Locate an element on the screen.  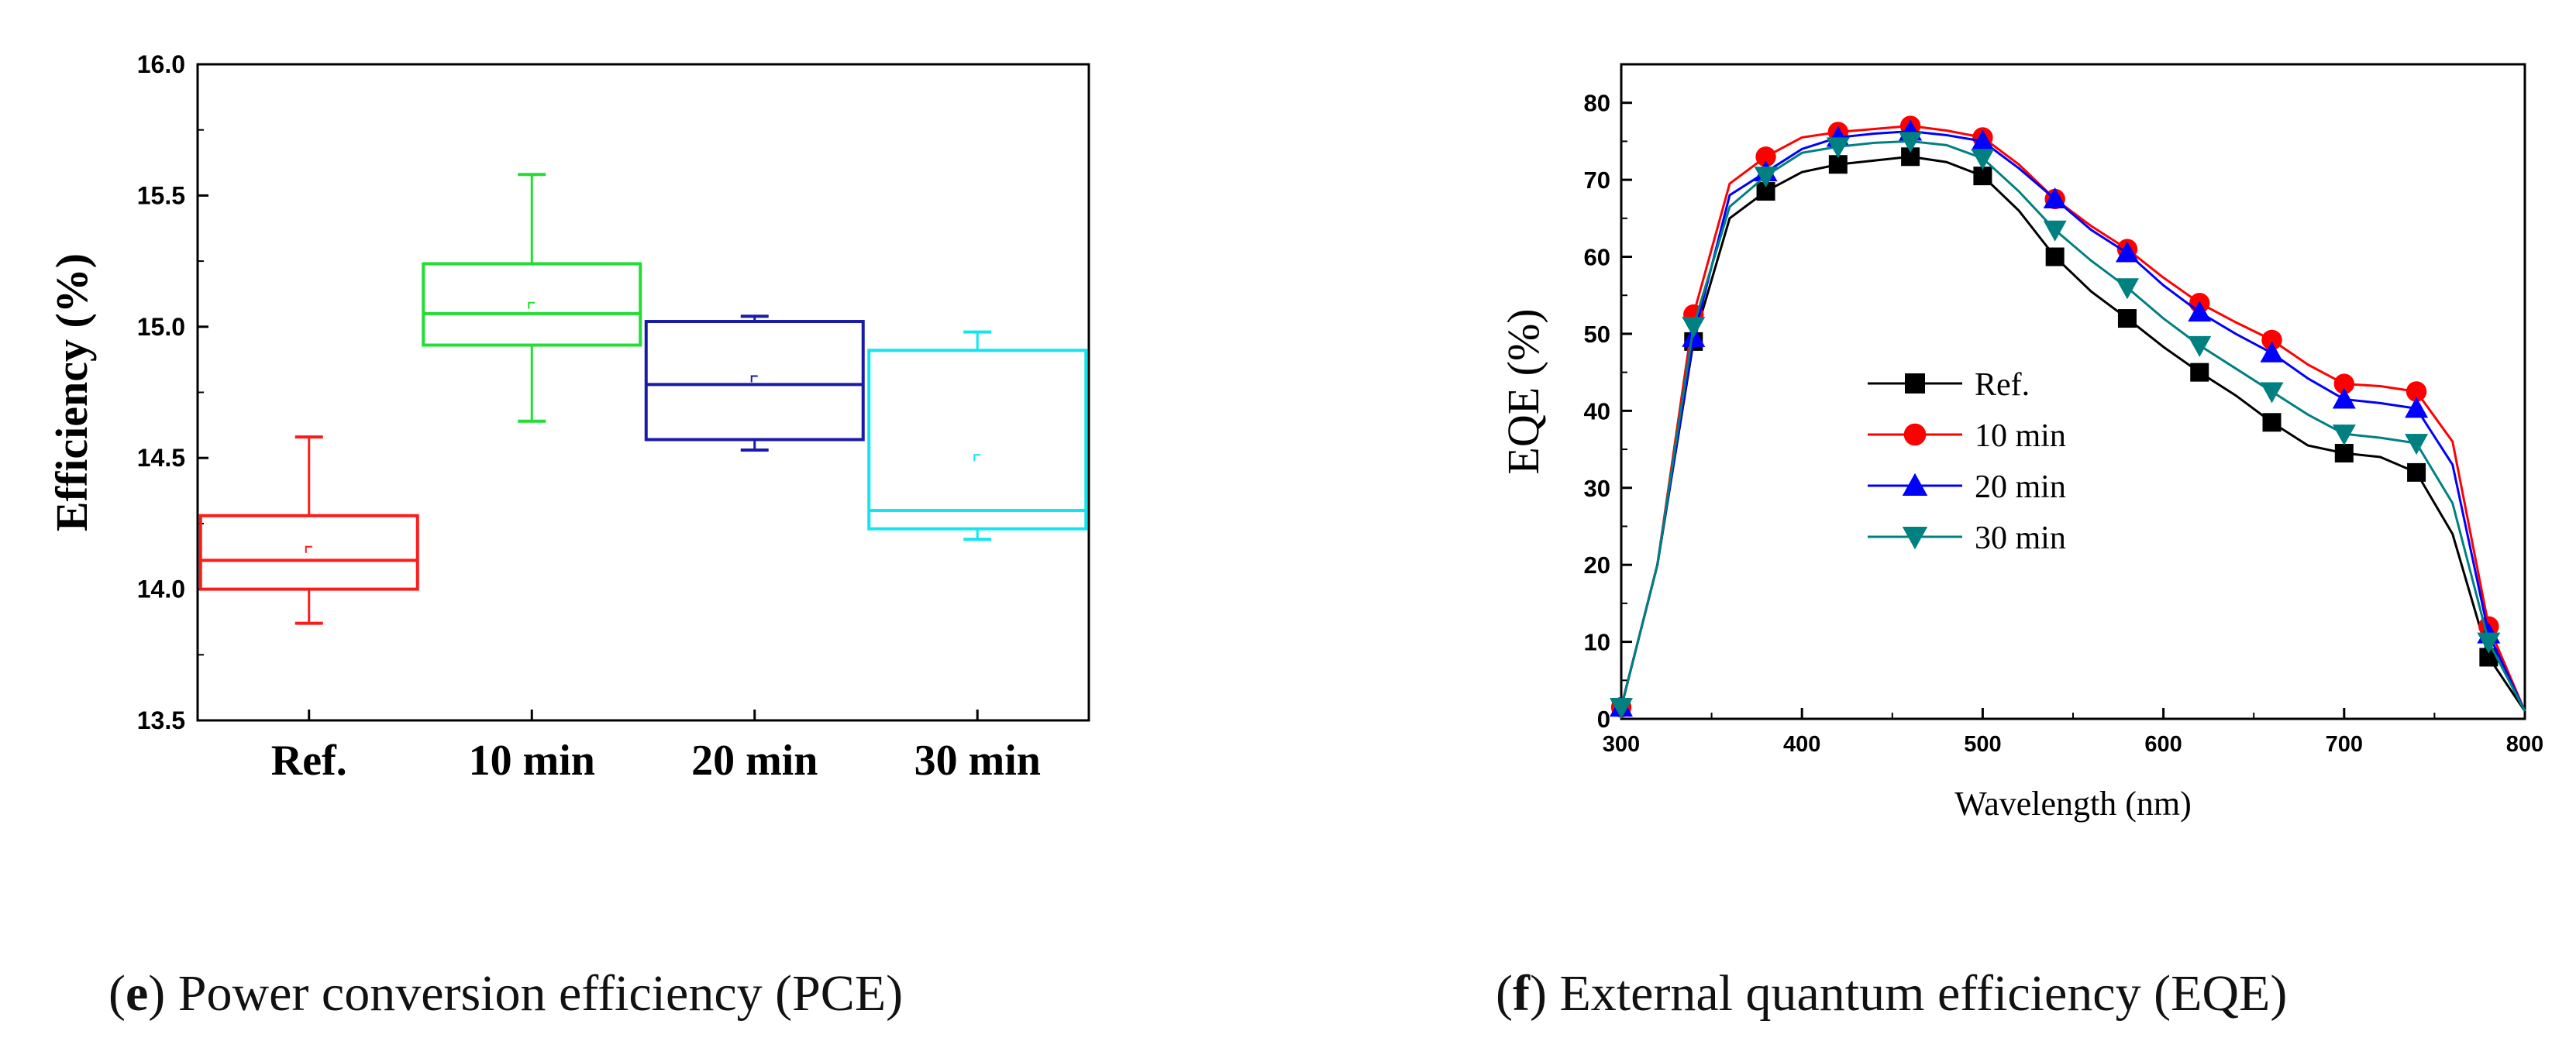
box-30-min is located at coordinates (977, 435).